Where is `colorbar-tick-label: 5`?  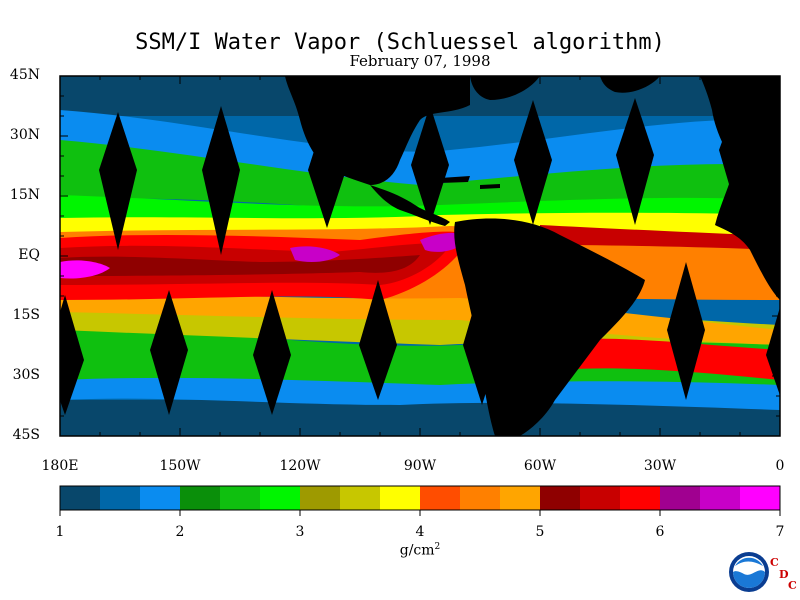 colorbar-tick-label: 5 is located at coordinates (540, 532).